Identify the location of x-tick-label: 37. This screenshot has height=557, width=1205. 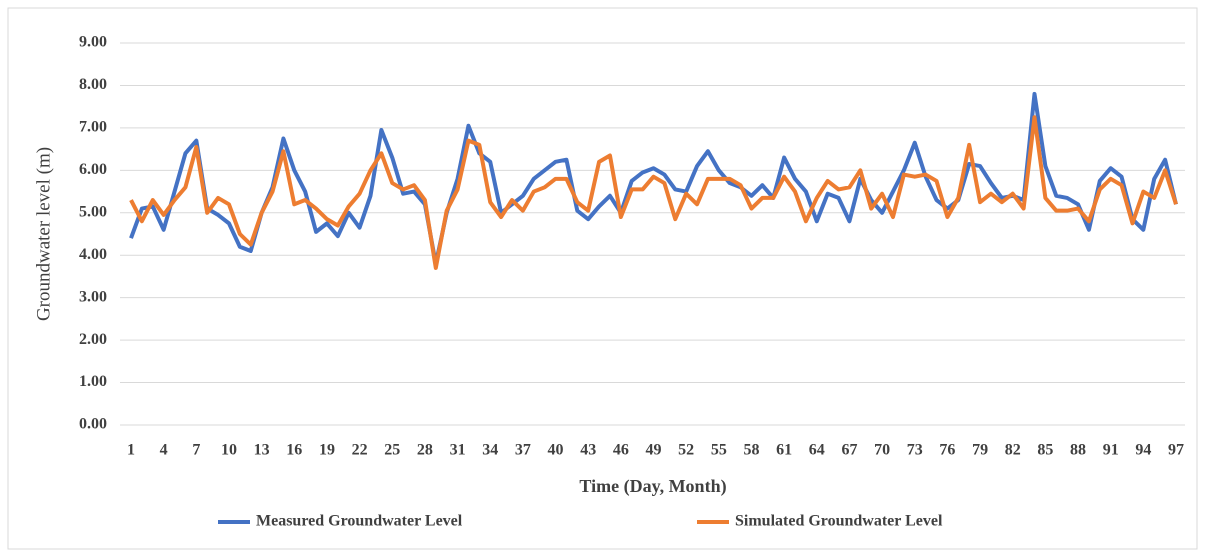
(523, 450).